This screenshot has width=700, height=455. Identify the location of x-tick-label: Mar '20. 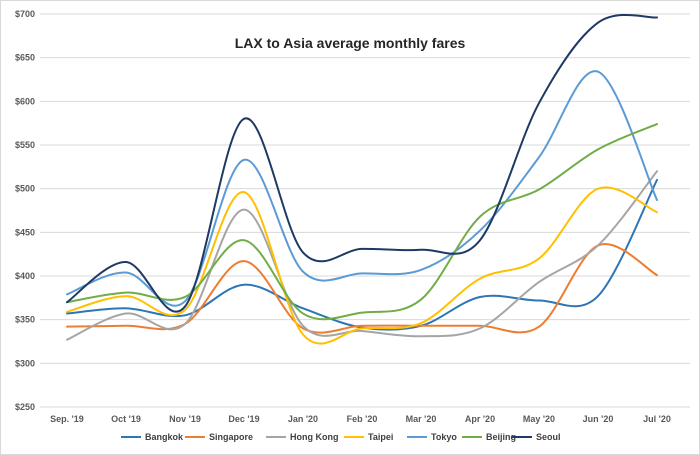
(421, 419).